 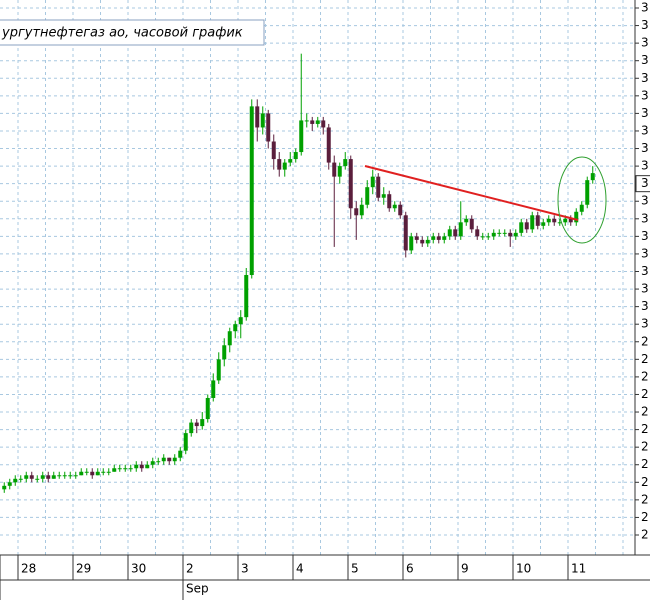 What do you see at coordinates (523, 569) in the screenshot?
I see `x-tick-label: 10` at bounding box center [523, 569].